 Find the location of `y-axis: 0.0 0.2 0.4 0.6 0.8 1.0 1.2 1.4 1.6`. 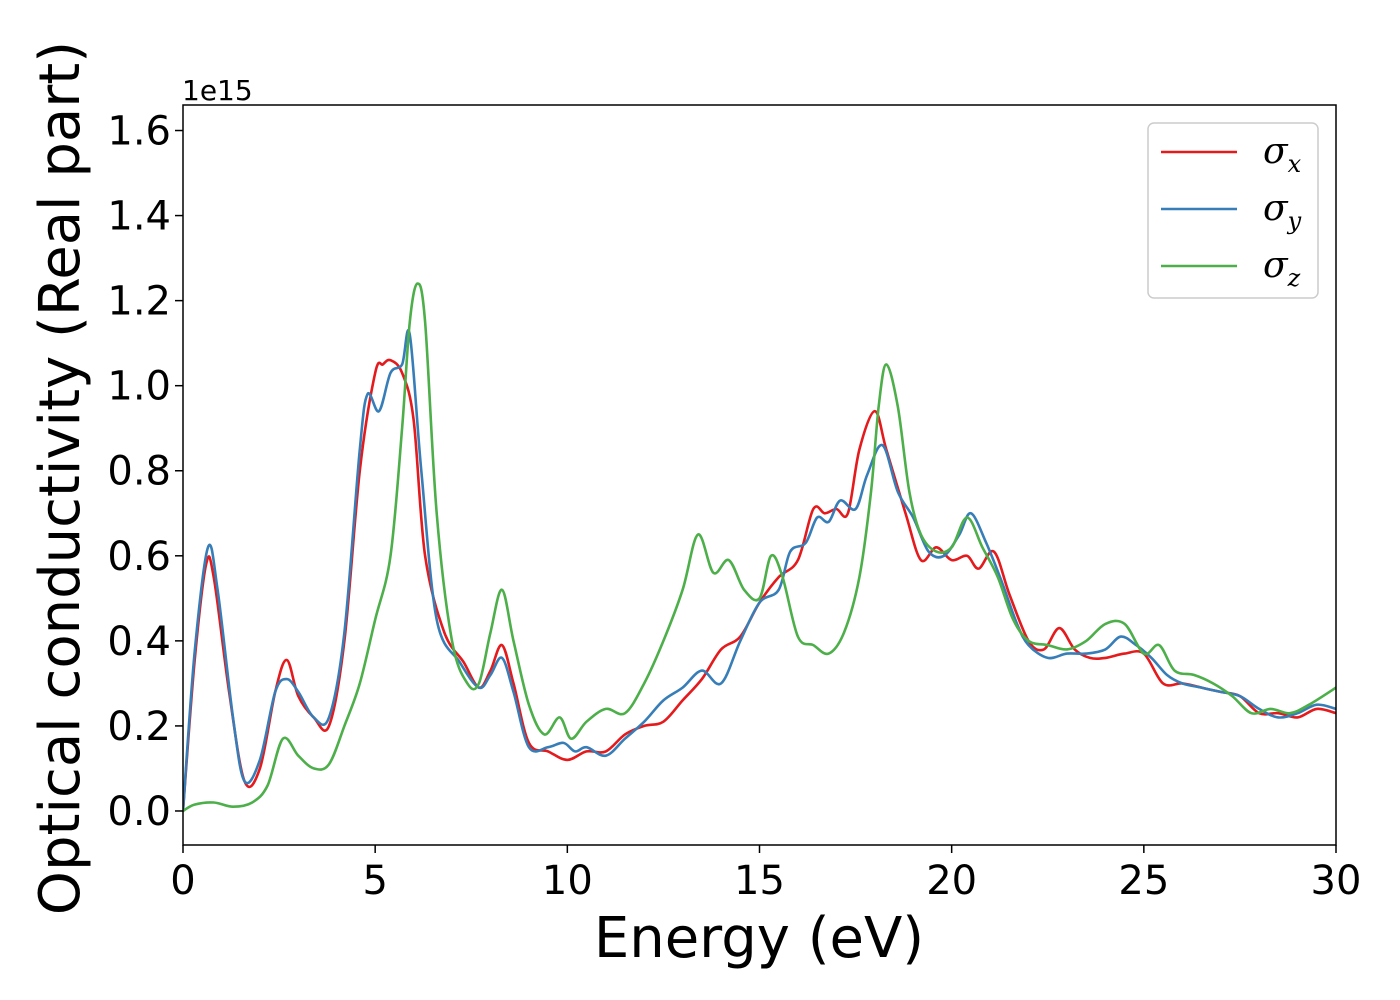

y-axis: 0.0 0.2 0.4 0.6 0.8 1.0 1.2 1.4 1.6 is located at coordinates (145, 472).